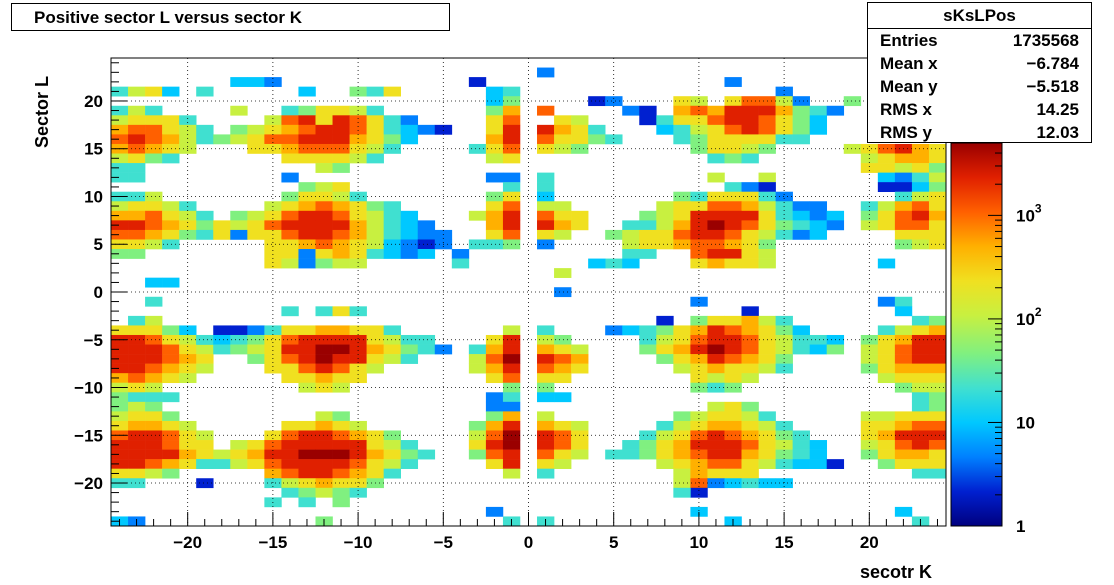  What do you see at coordinates (187, 542) in the screenshot?
I see `x-tick-label: −20` at bounding box center [187, 542].